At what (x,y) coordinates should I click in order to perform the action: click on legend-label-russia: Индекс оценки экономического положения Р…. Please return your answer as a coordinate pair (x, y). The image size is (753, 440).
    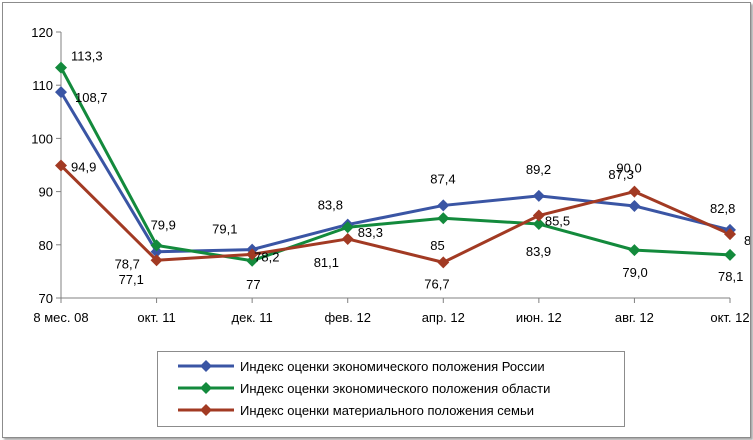
    Looking at the image, I should click on (392, 366).